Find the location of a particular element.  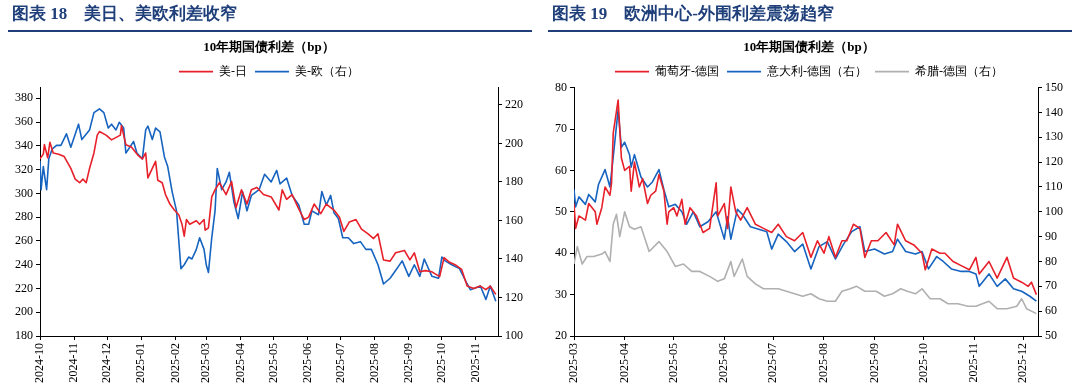

y2-tick-label: 70 is located at coordinates (1051, 285).